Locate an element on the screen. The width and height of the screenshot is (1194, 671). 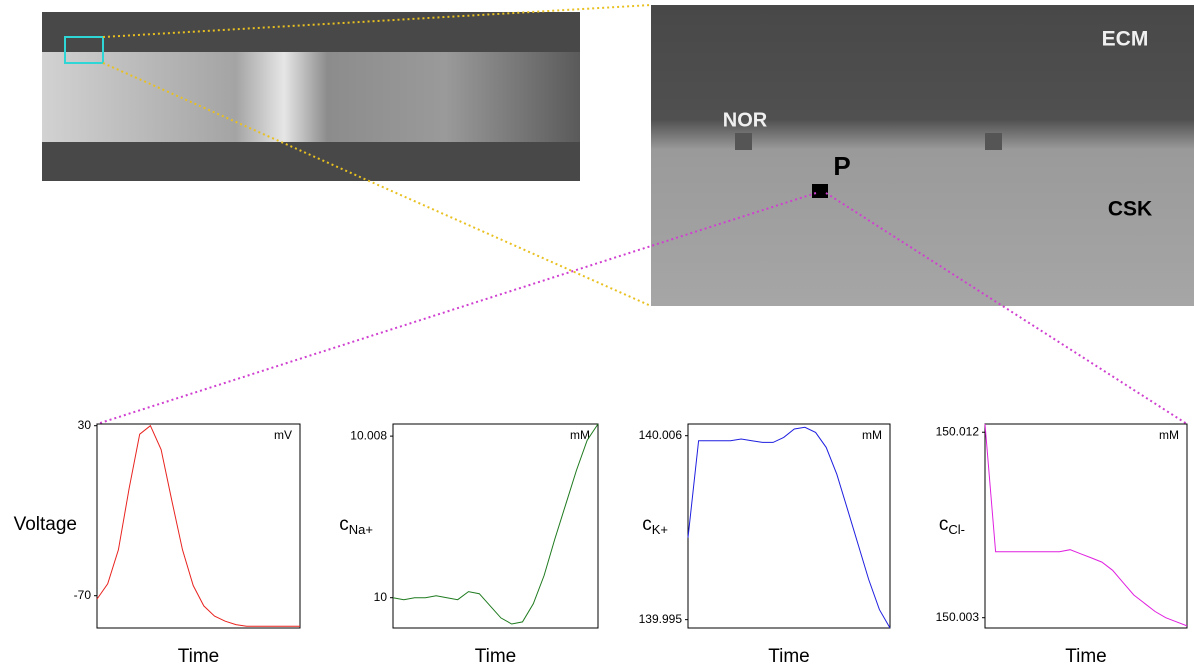
y-axis-label: cCl- is located at coordinates (952, 525).